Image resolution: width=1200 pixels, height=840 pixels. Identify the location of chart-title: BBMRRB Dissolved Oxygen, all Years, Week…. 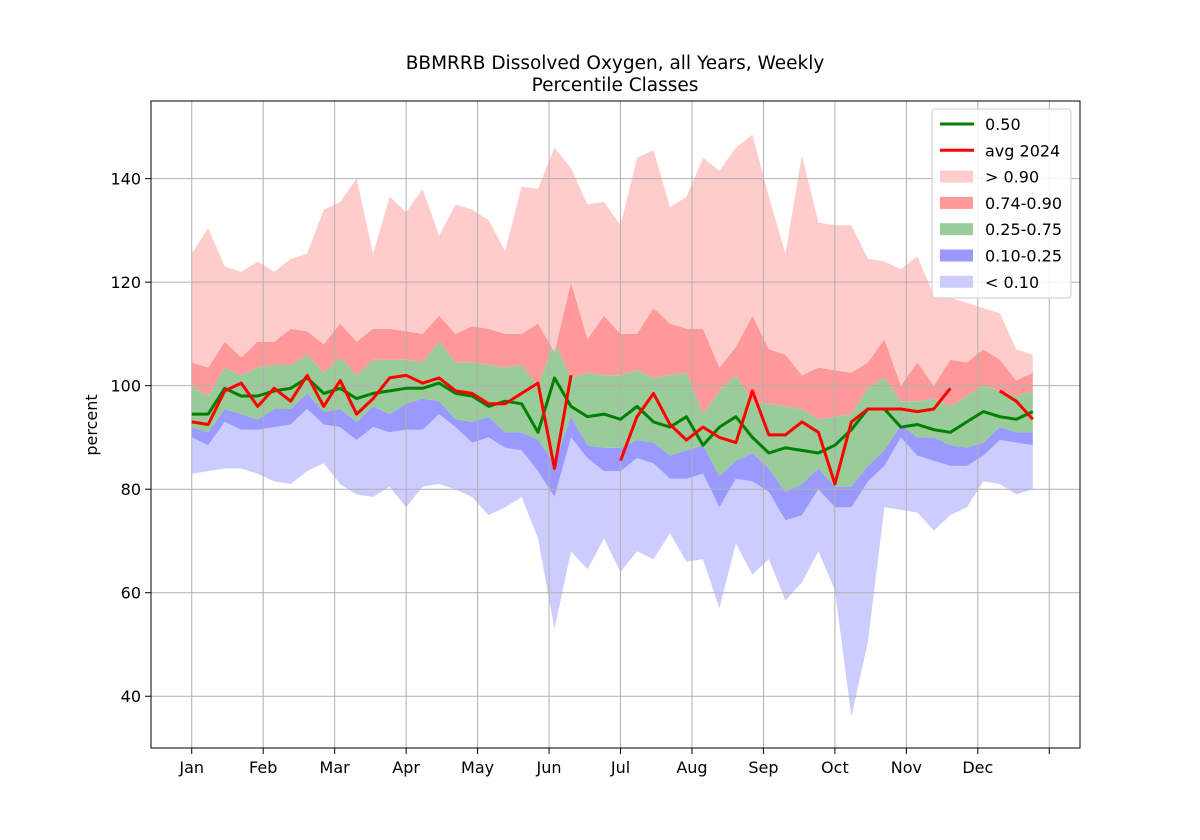
(615, 63).